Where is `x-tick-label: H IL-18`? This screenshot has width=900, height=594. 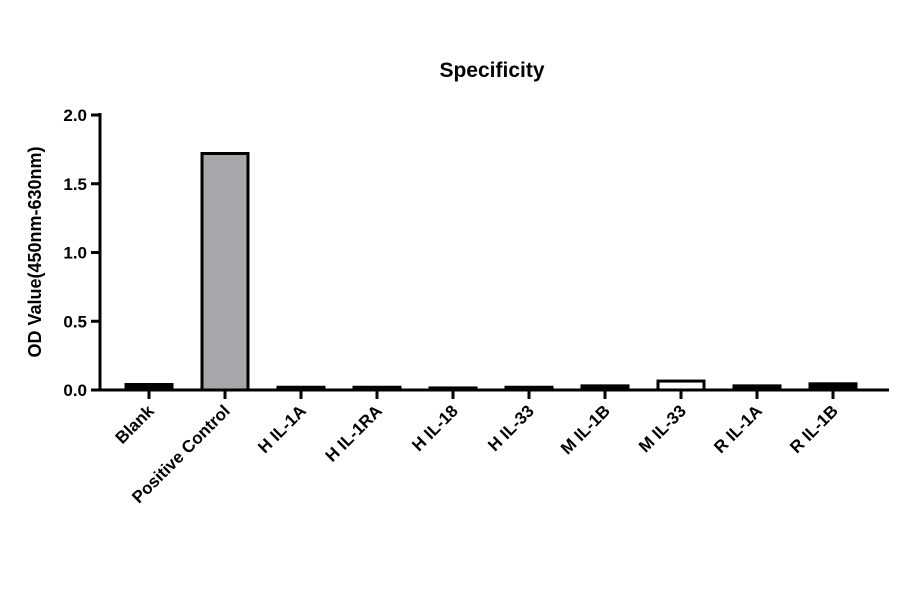
x-tick-label: H IL-18 is located at coordinates (435, 428).